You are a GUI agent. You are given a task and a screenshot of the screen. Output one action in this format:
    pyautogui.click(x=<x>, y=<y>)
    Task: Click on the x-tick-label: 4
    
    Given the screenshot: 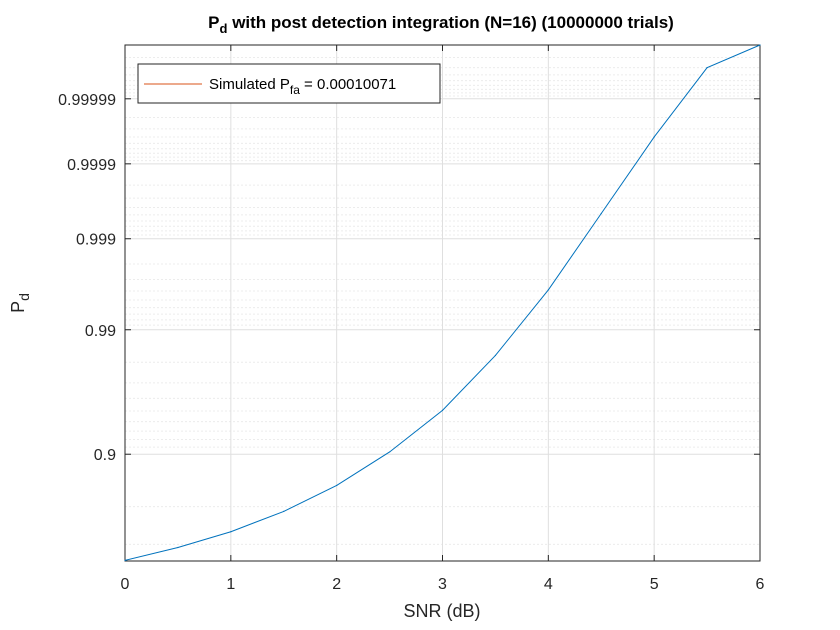 What is the action you would take?
    pyautogui.click(x=548, y=584)
    